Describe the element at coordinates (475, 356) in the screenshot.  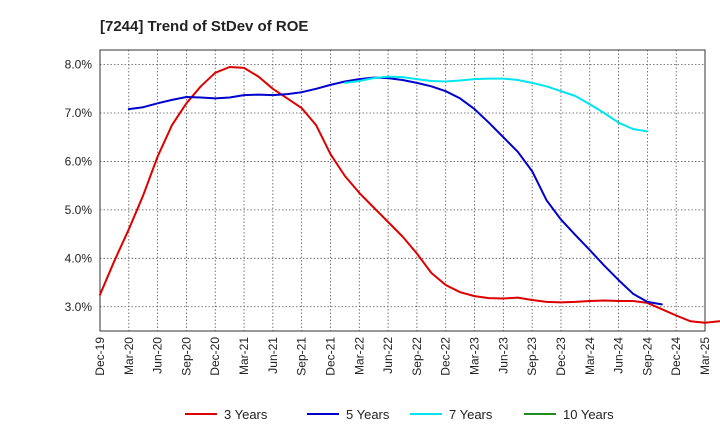
I see `x-tick-label: Mar-23` at that location.